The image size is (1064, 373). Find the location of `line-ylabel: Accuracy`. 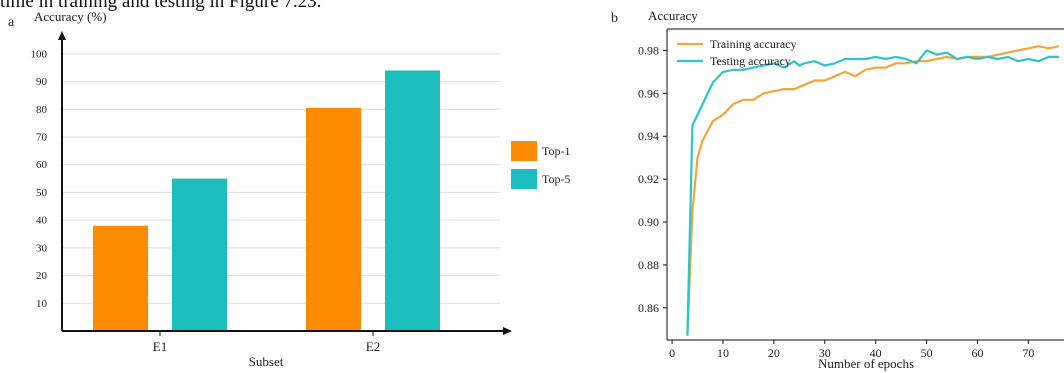

line-ylabel: Accuracy is located at coordinates (673, 15).